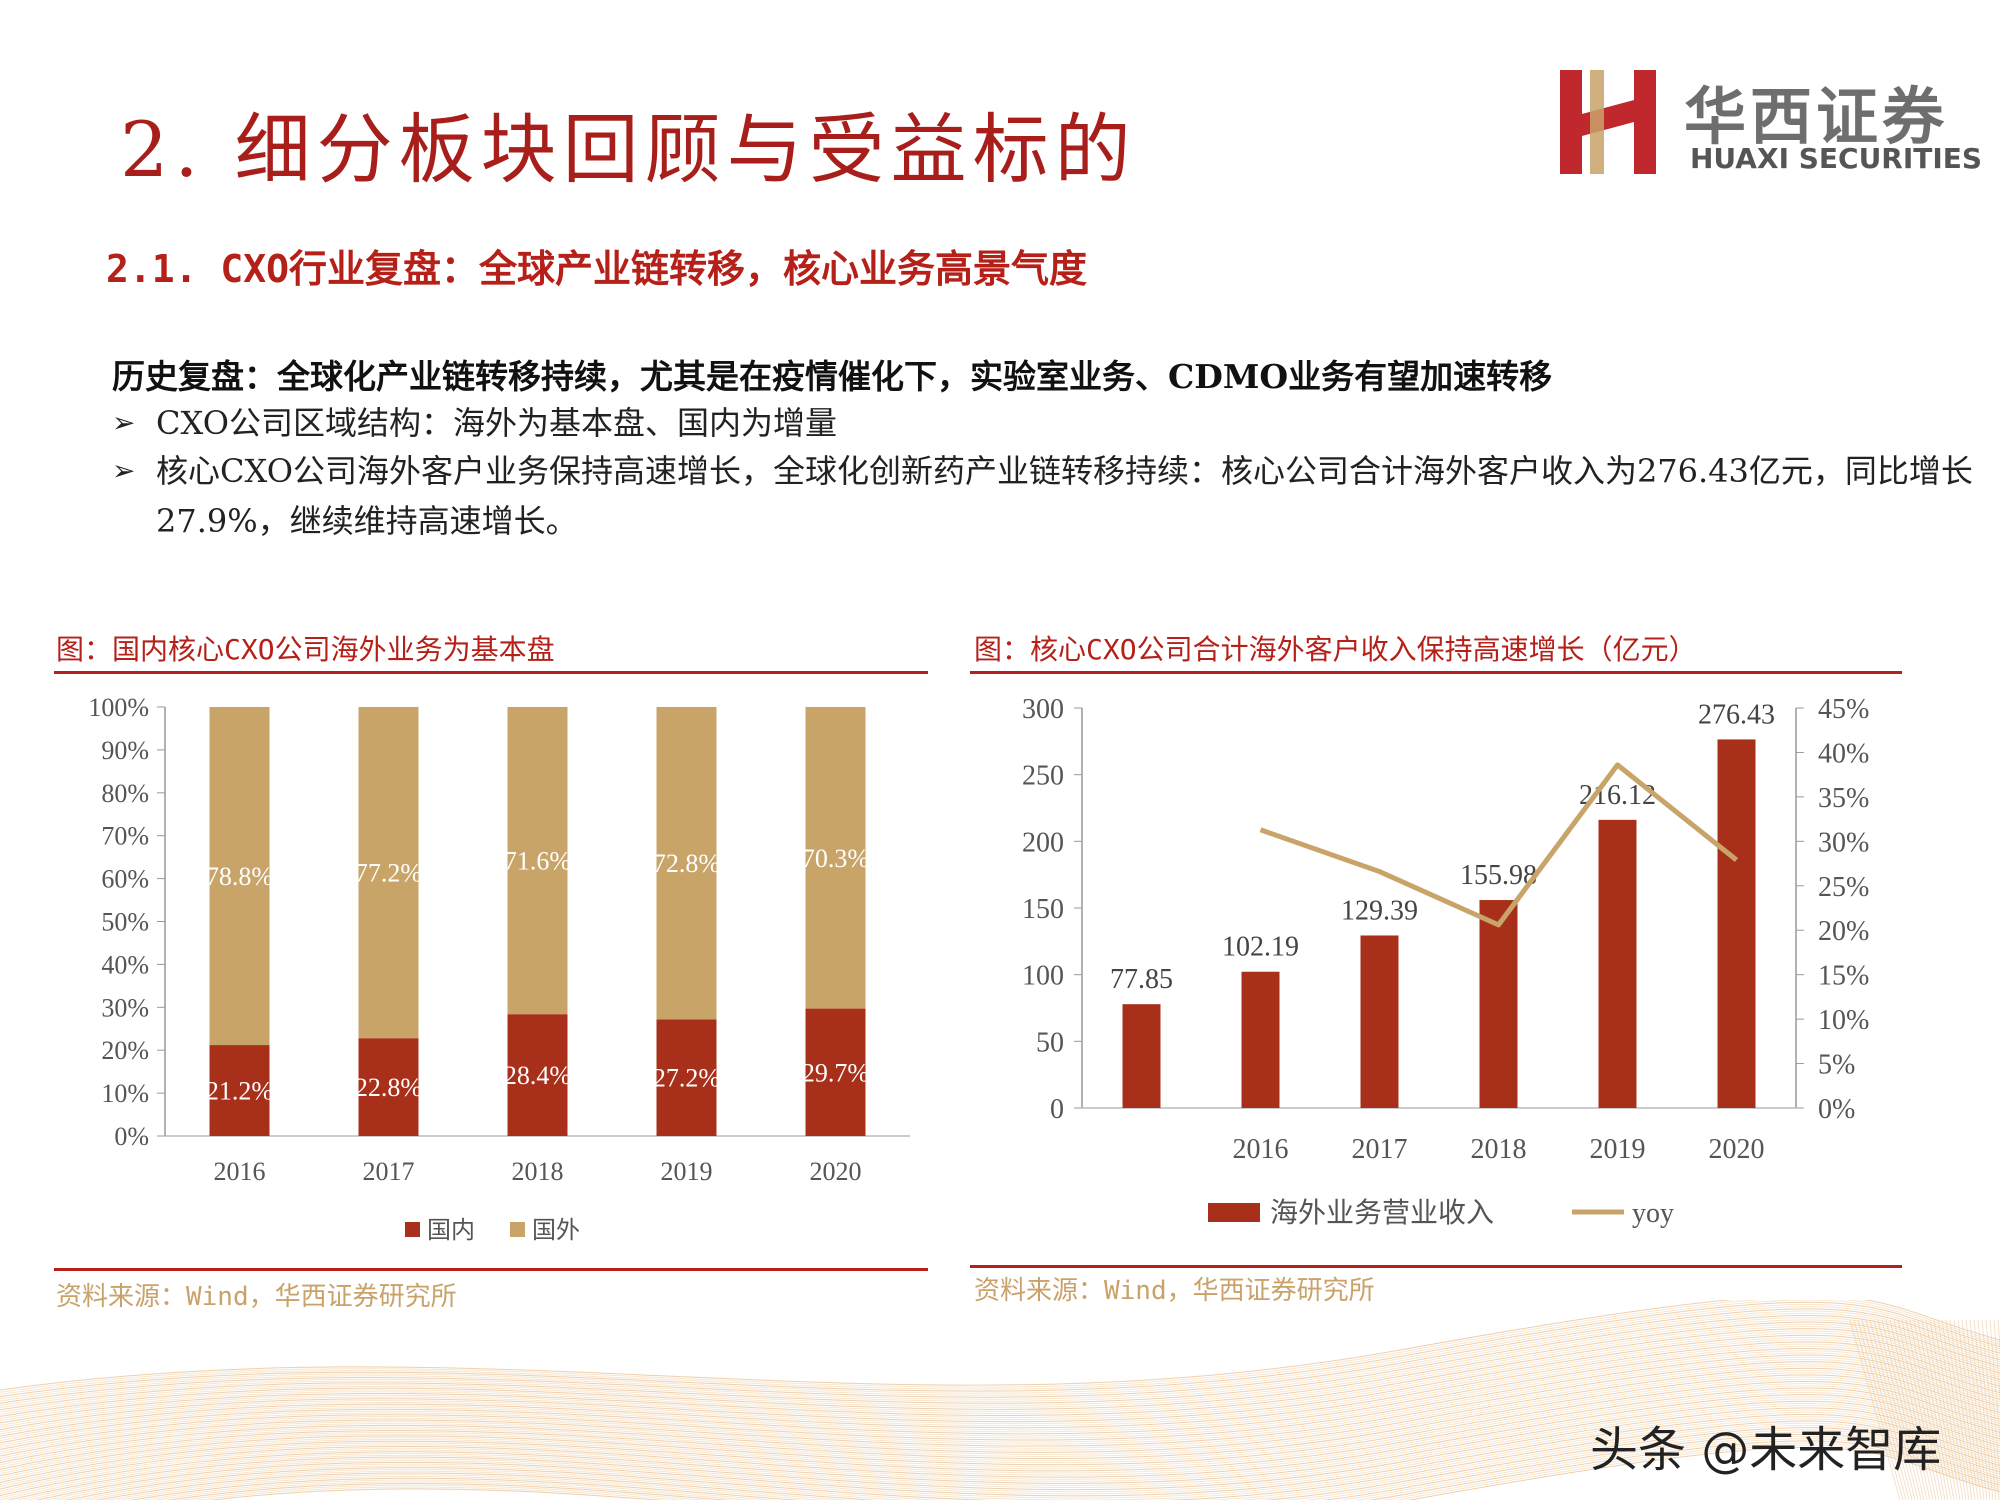 The width and height of the screenshot is (2000, 1500). Describe the element at coordinates (628, 149) in the screenshot. I see `slide-title: 2. 细分板块回顾与受益标的` at that location.